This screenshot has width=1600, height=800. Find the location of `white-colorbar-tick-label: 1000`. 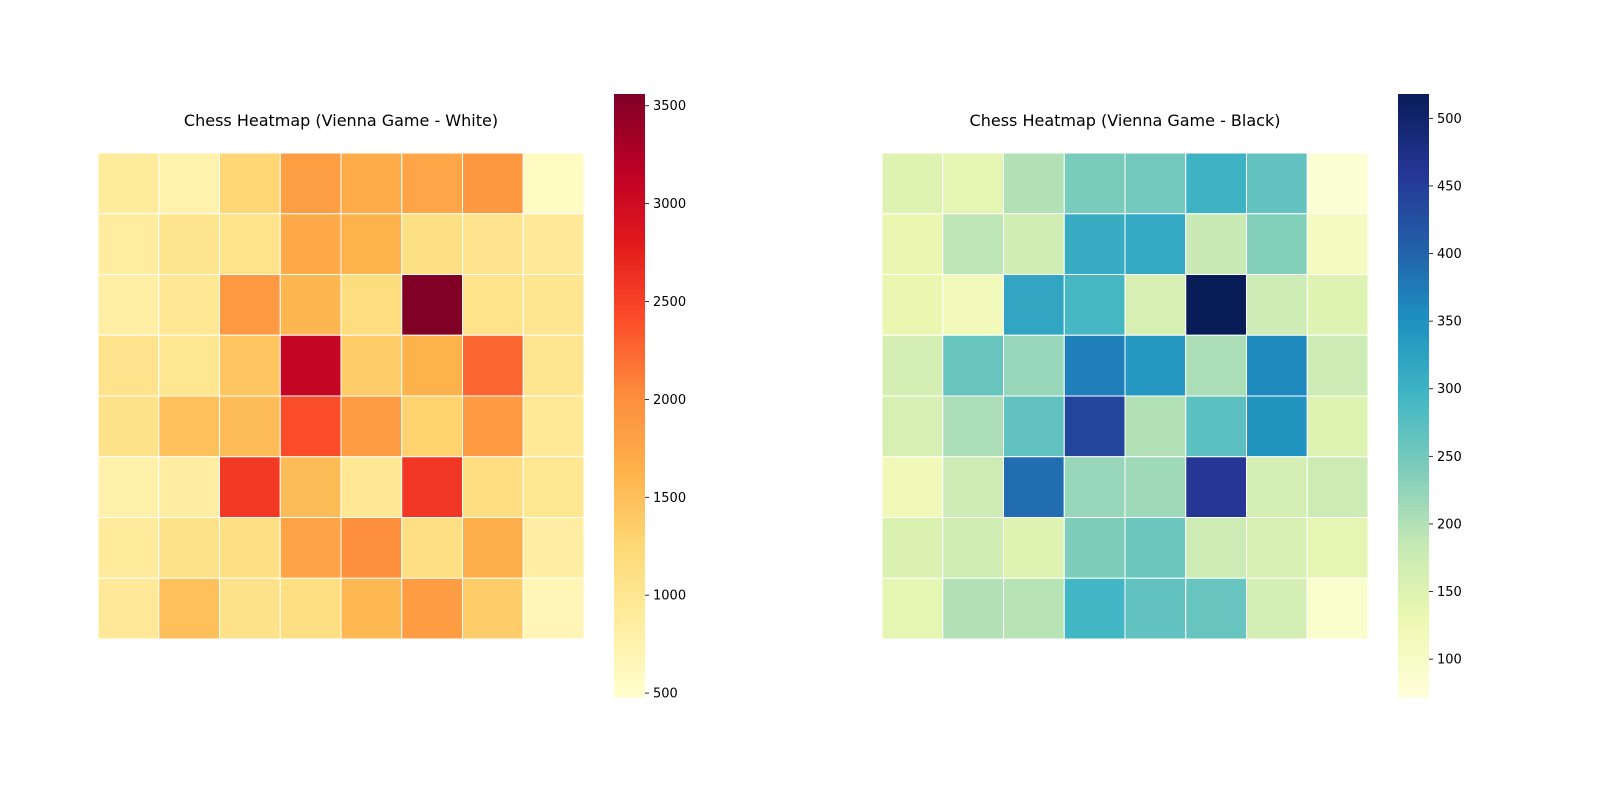

white-colorbar-tick-label: 1000 is located at coordinates (669, 596).